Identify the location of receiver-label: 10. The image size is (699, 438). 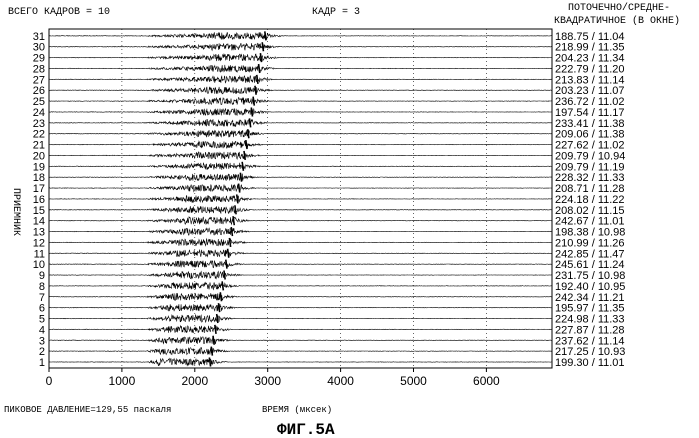
(39, 265).